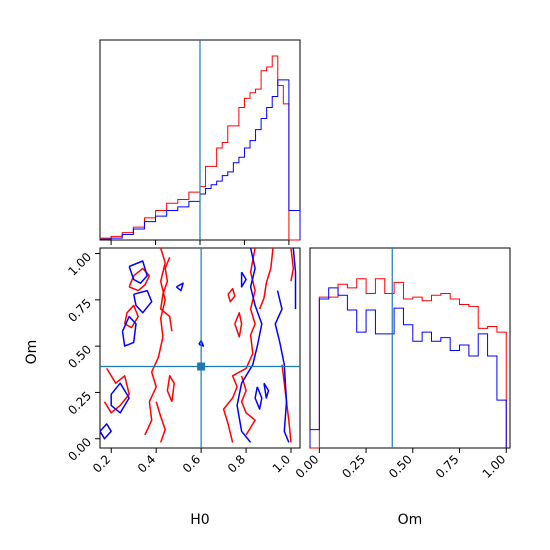 The height and width of the screenshot is (550, 550). Describe the element at coordinates (201, 366) in the screenshot. I see `truth-marker` at that location.